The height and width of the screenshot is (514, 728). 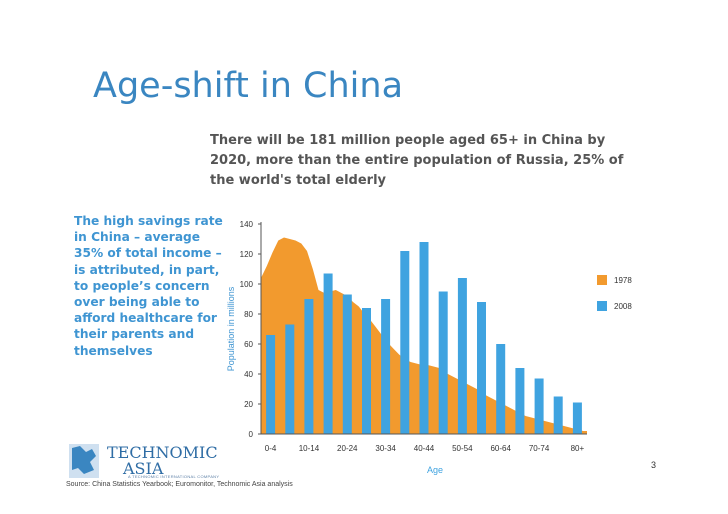 I want to click on x-tick-label: 0-4, so click(x=271, y=448).